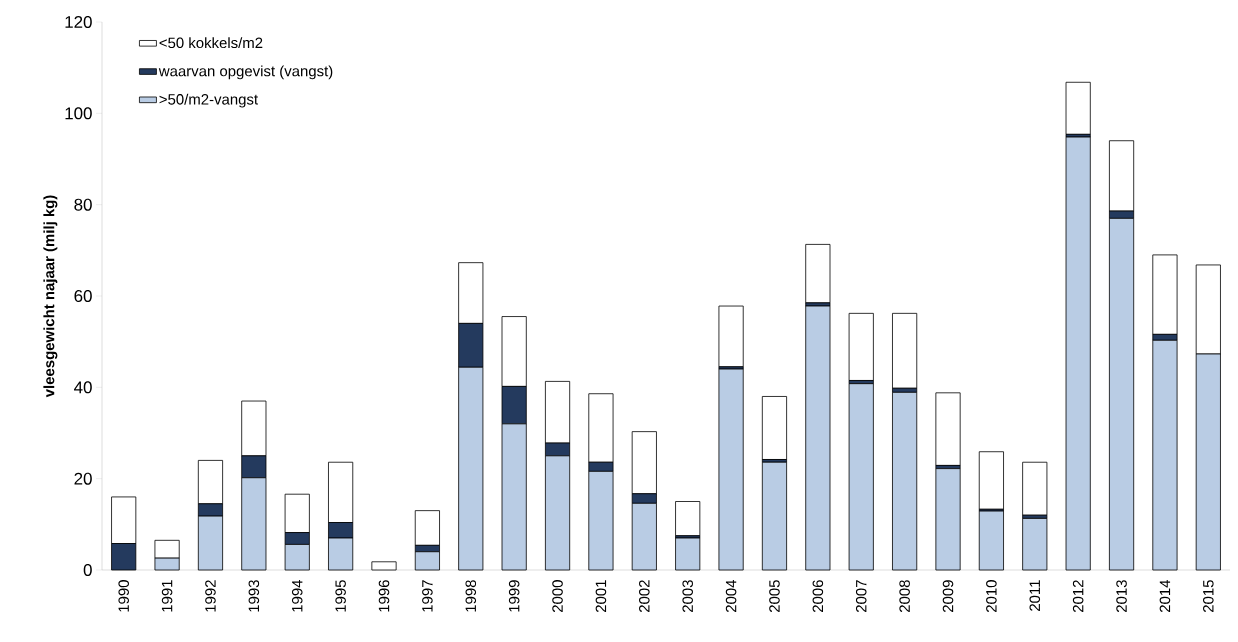  What do you see at coordinates (245, 72) in the screenshot?
I see `legend-label: waarvan opgevist (vangst)` at bounding box center [245, 72].